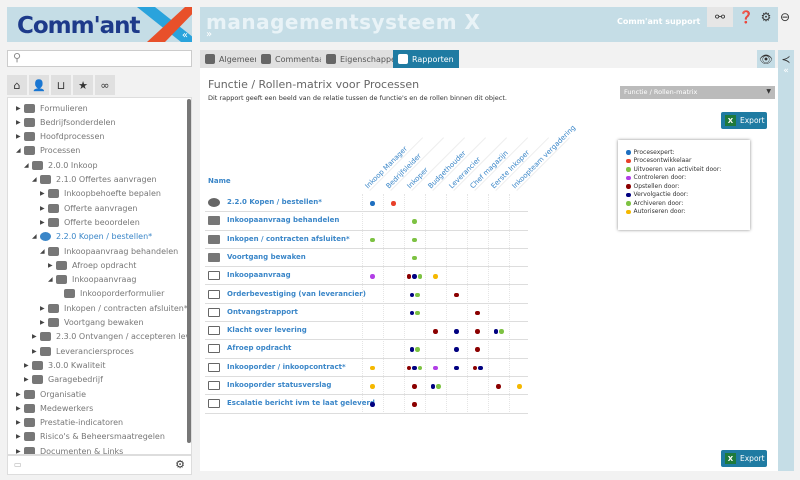 The image size is (800, 480). I want to click on tree-item: ▶ Offerte aanvragen, so click(89, 208).